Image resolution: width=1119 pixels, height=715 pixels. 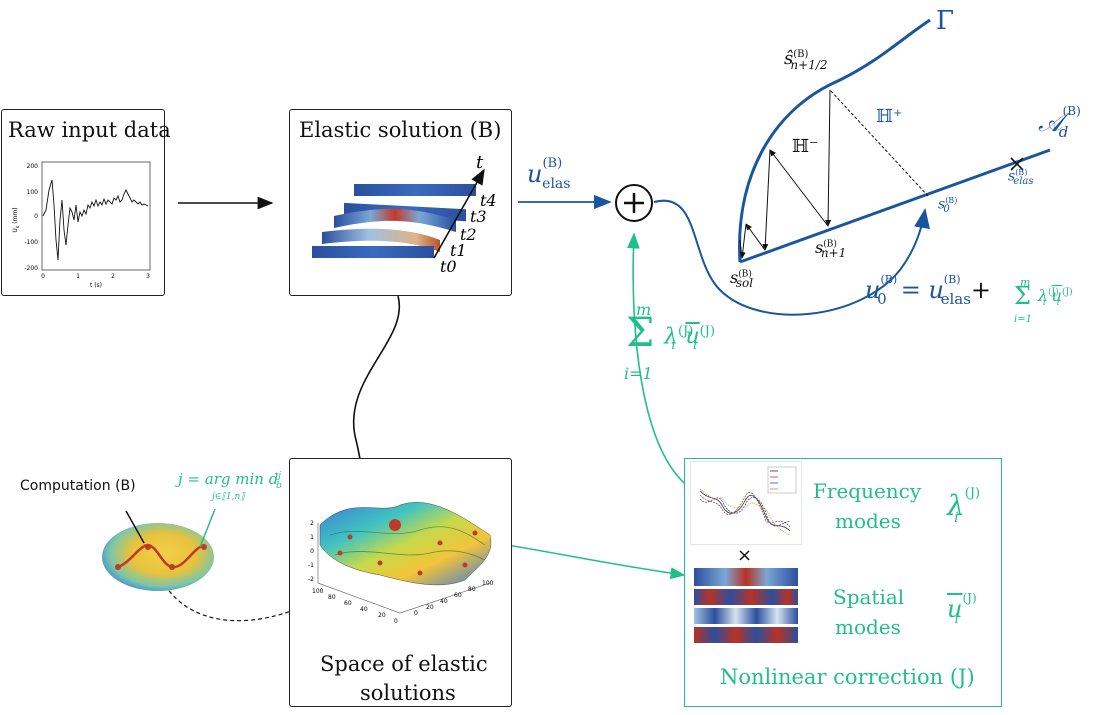 I want to click on spatial-modes-line2: modes, so click(x=868, y=627).